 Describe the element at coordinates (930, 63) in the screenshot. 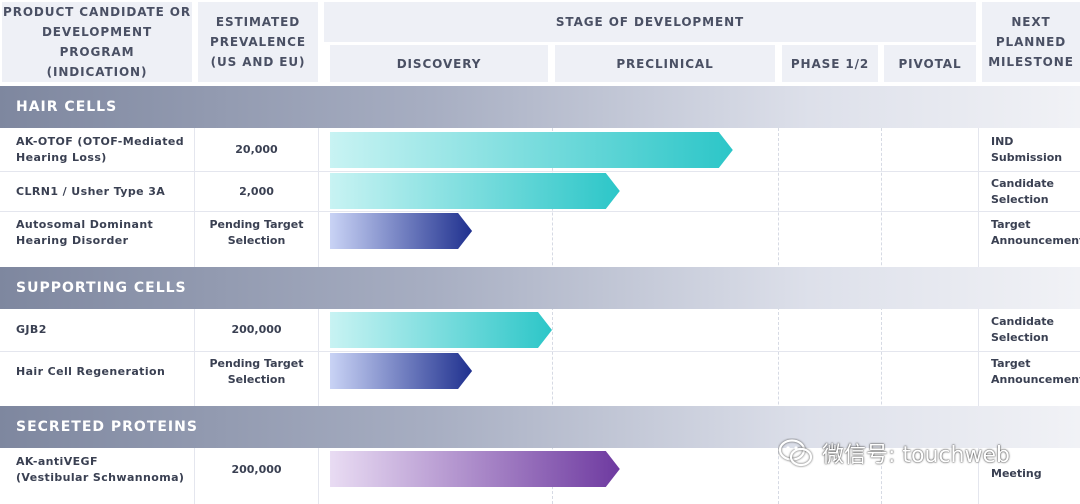

I see `stage-pivotal: PIVOTAL` at that location.